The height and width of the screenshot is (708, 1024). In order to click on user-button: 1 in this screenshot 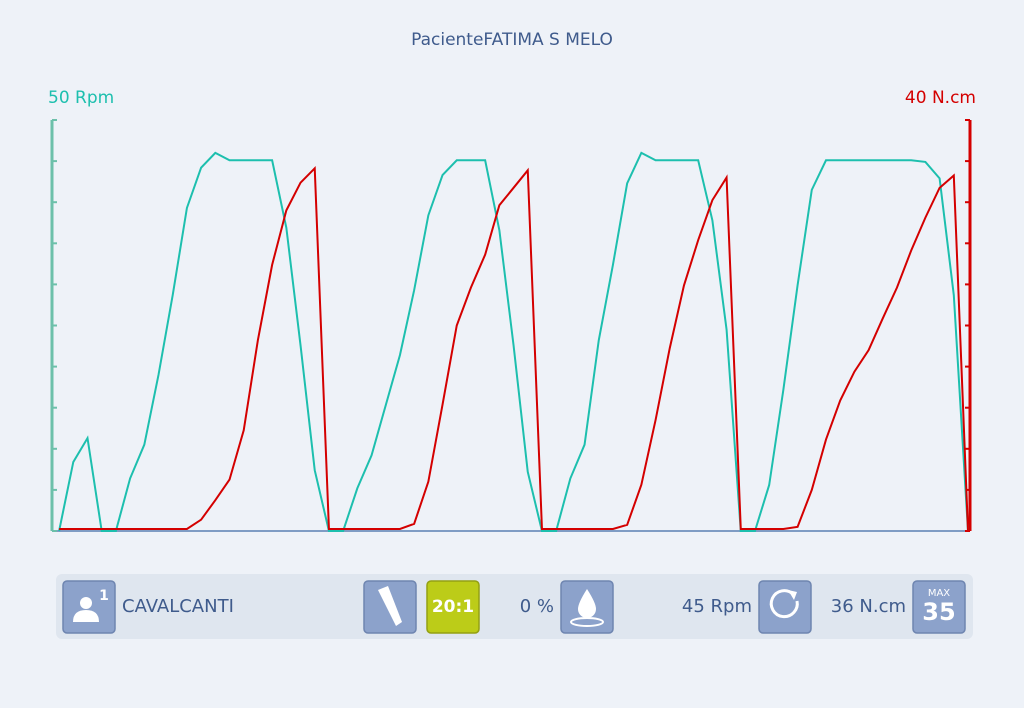, I will do `click(89, 607)`.